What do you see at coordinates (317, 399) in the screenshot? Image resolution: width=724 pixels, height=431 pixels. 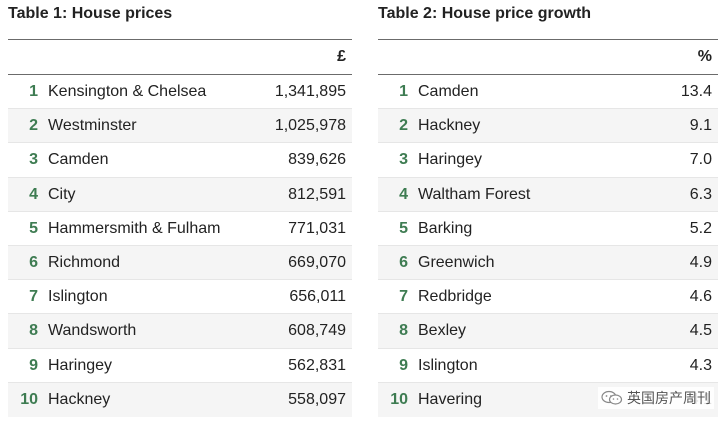 I see `value-cell: 558,097` at bounding box center [317, 399].